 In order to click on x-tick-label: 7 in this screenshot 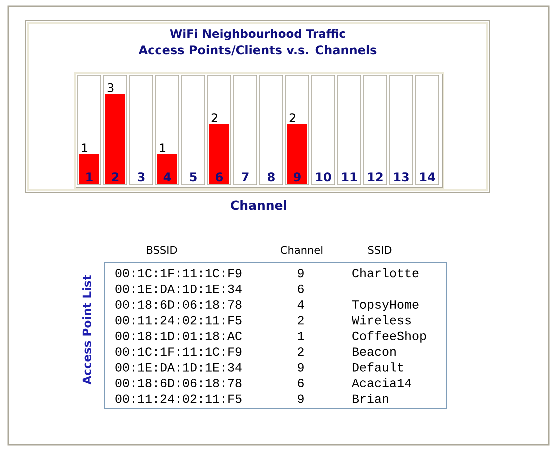, I will do `click(245, 177)`.